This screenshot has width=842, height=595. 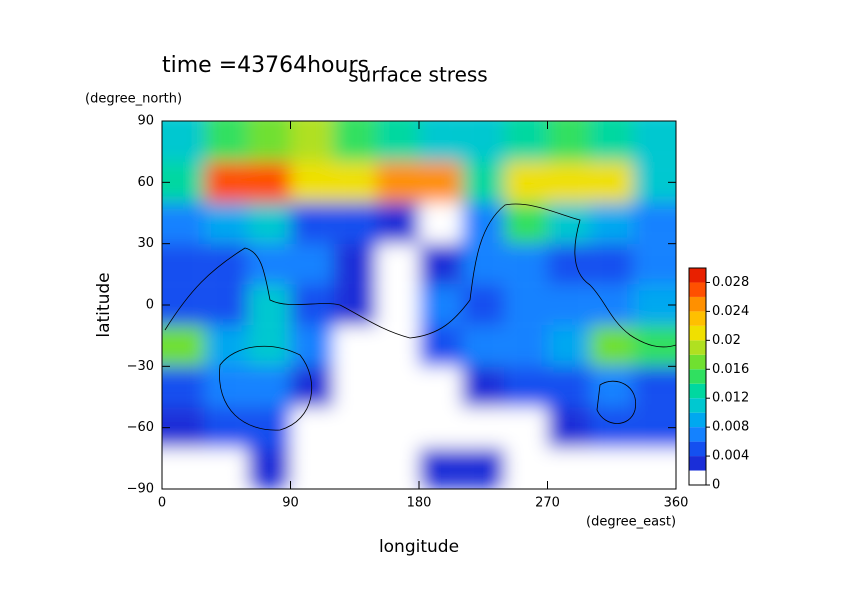 What do you see at coordinates (716, 485) in the screenshot?
I see `colorbar-tick-label: 0` at bounding box center [716, 485].